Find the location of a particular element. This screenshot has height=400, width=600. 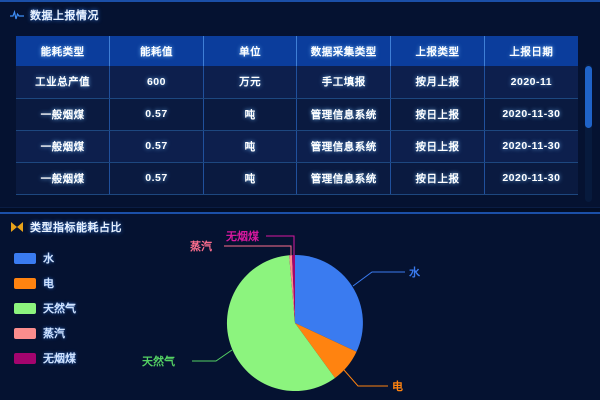

legend-label: 天然气 is located at coordinates (59, 309).